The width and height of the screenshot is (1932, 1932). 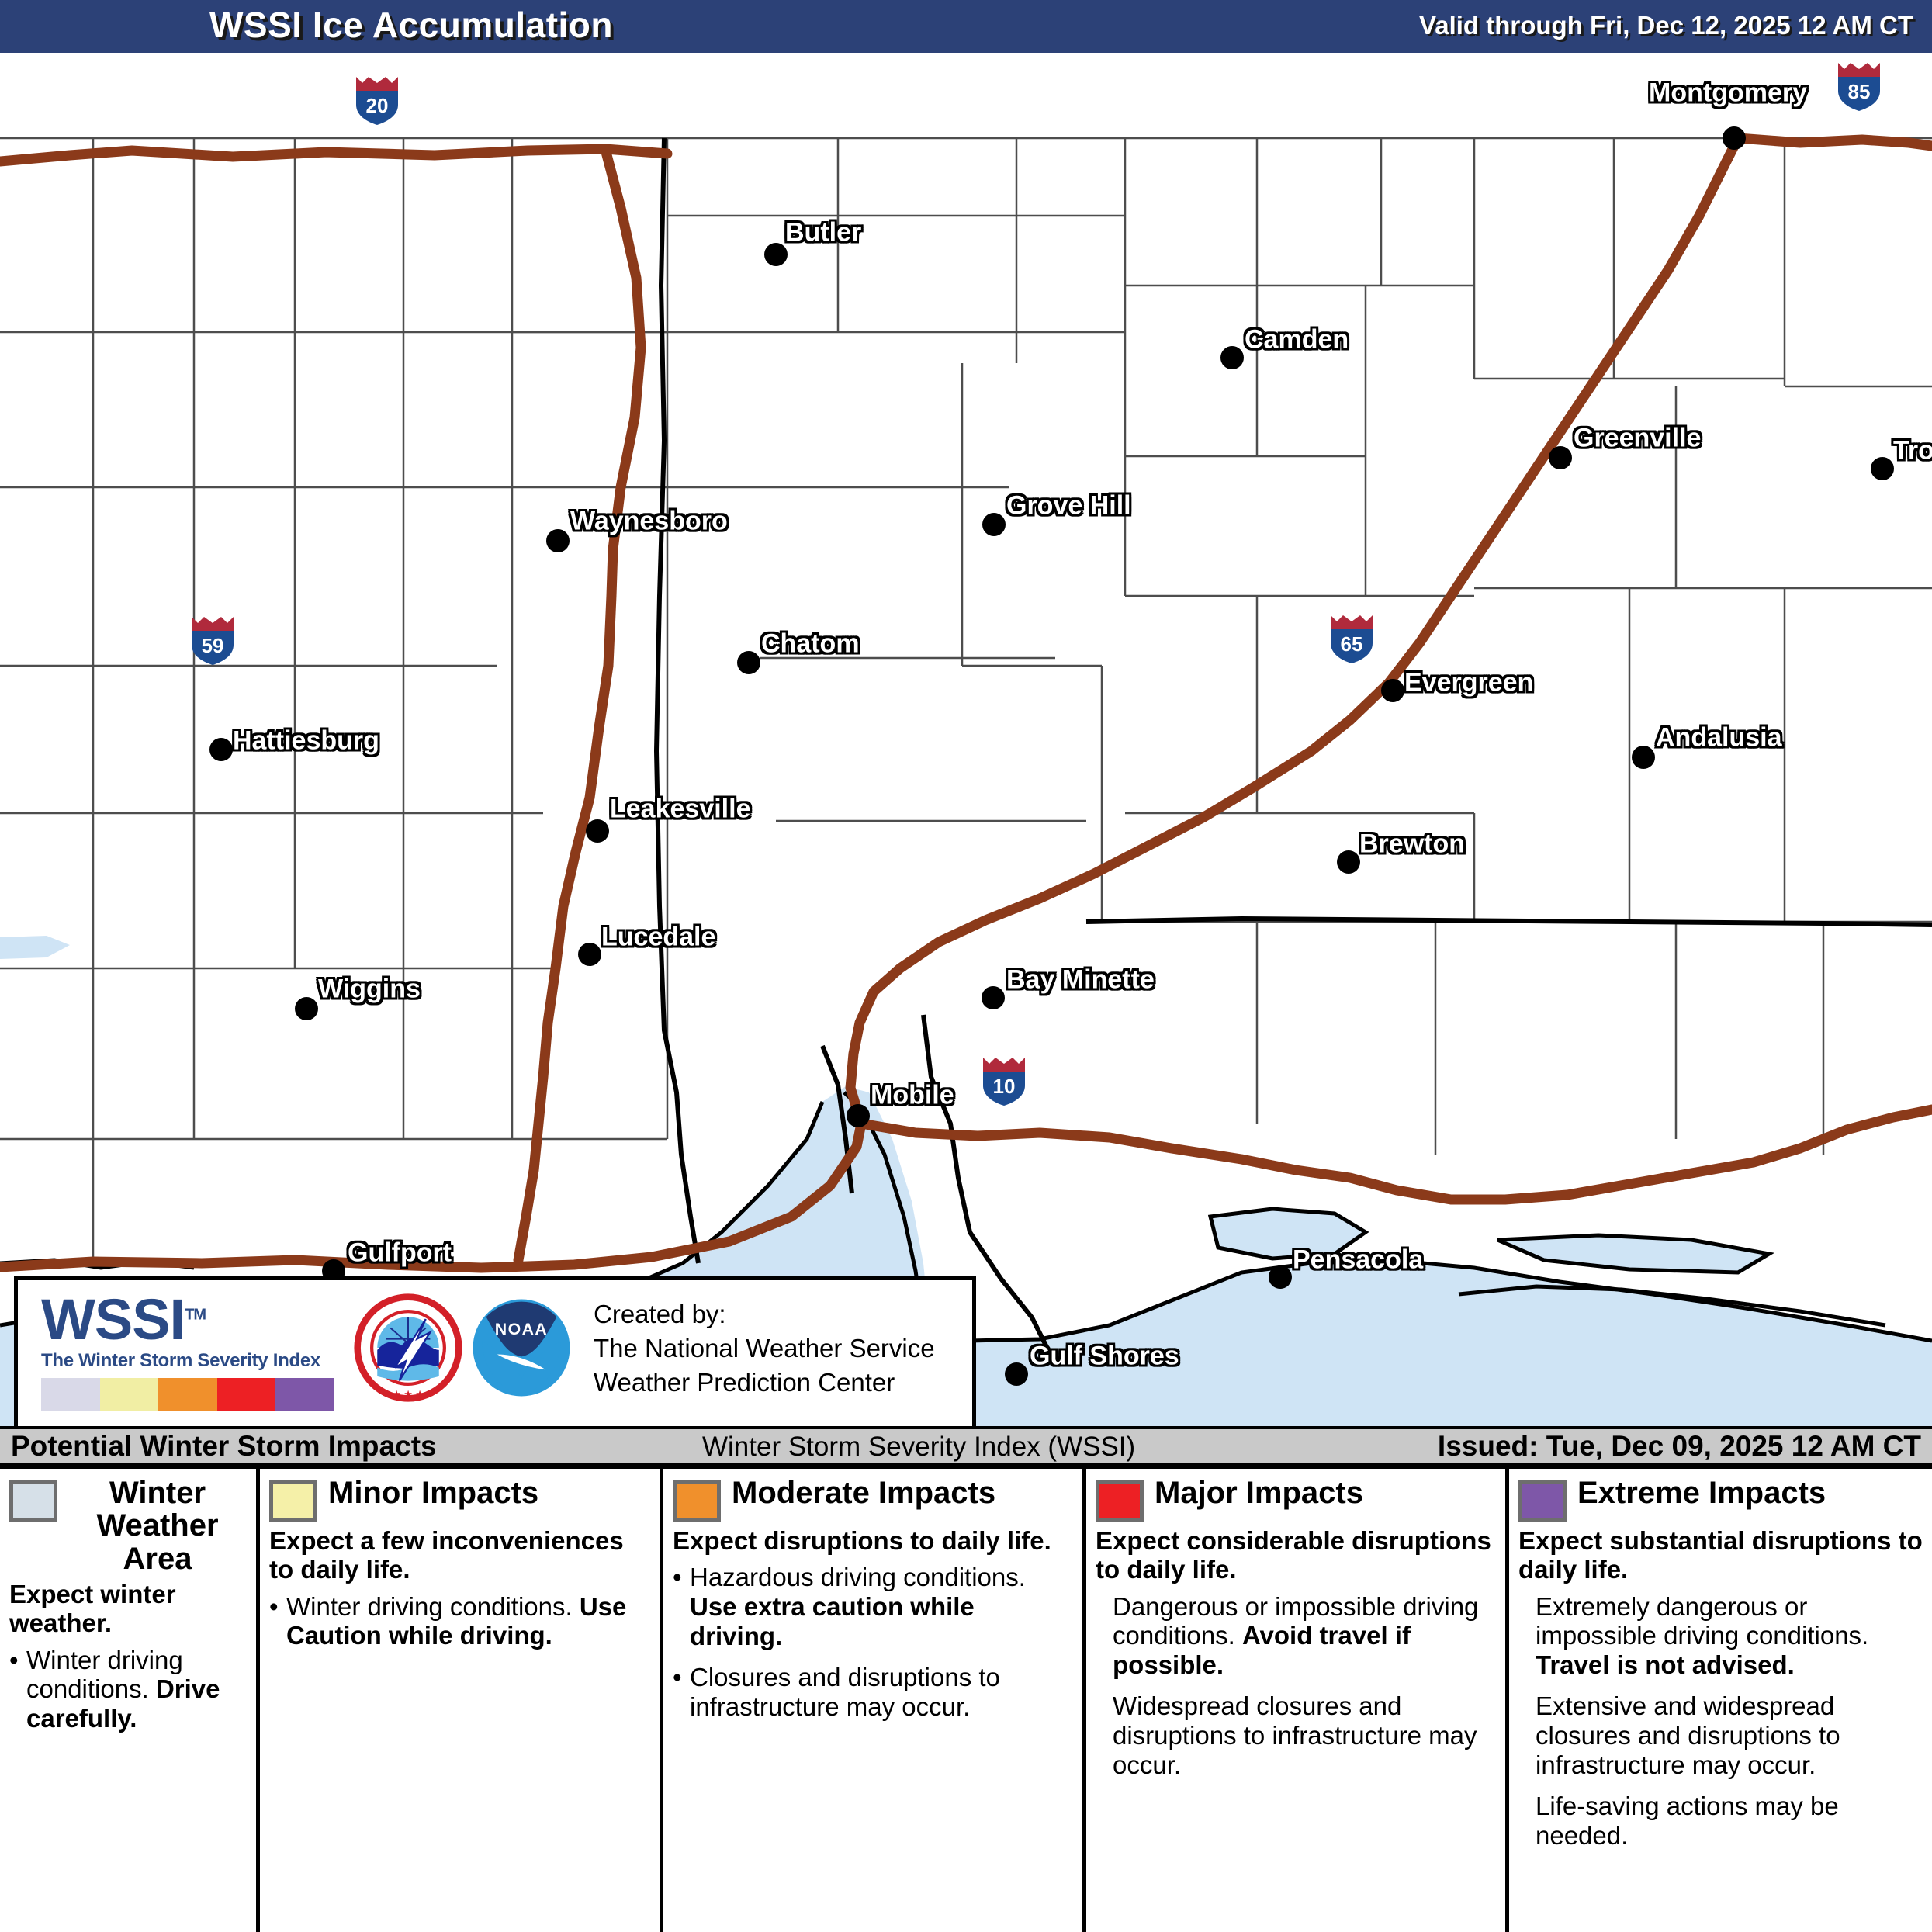 What do you see at coordinates (1080, 980) in the screenshot?
I see `city-label: Bay Minette` at bounding box center [1080, 980].